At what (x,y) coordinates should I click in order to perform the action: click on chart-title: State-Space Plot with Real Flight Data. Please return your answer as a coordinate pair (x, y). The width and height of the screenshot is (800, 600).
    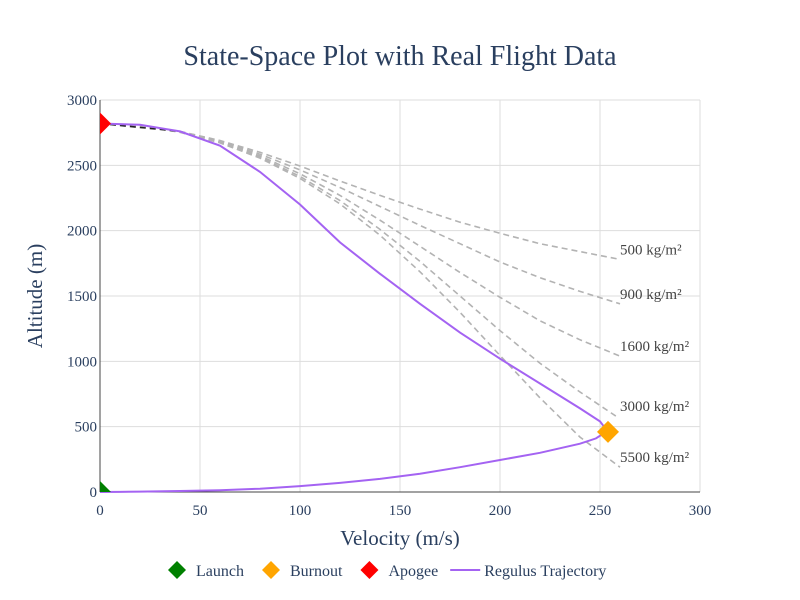
    Looking at the image, I should click on (400, 56).